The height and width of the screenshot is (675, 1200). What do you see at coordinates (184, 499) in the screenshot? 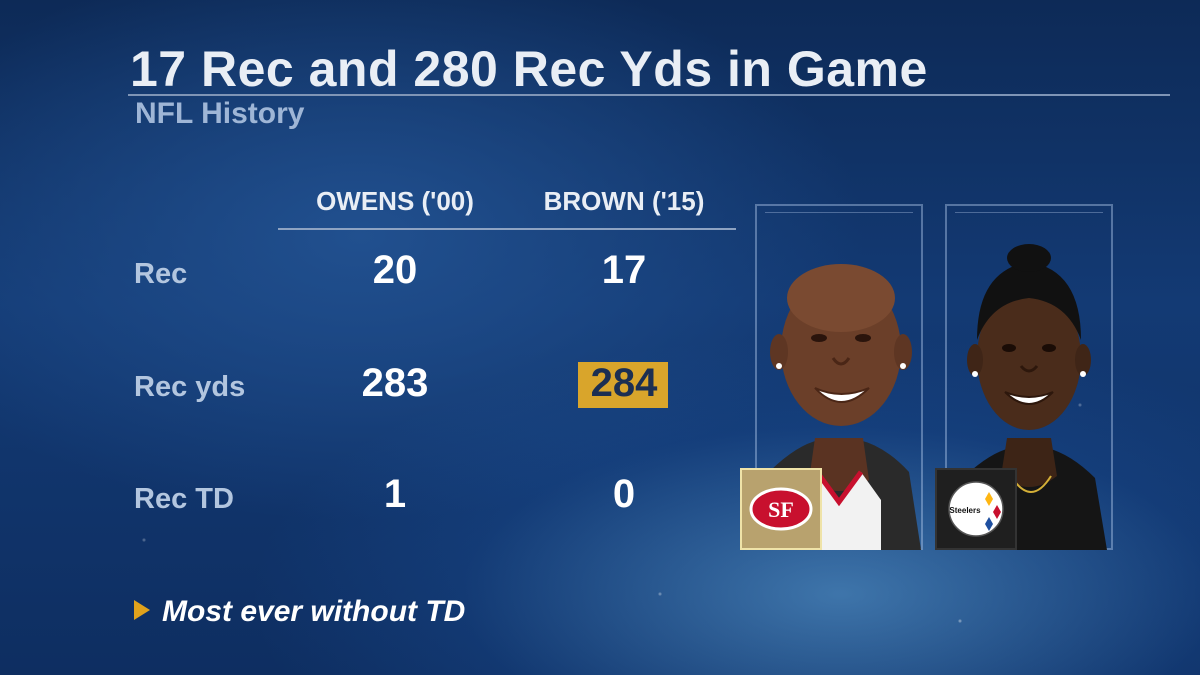
I see `row-label-rec-td: Rec TD` at bounding box center [184, 499].